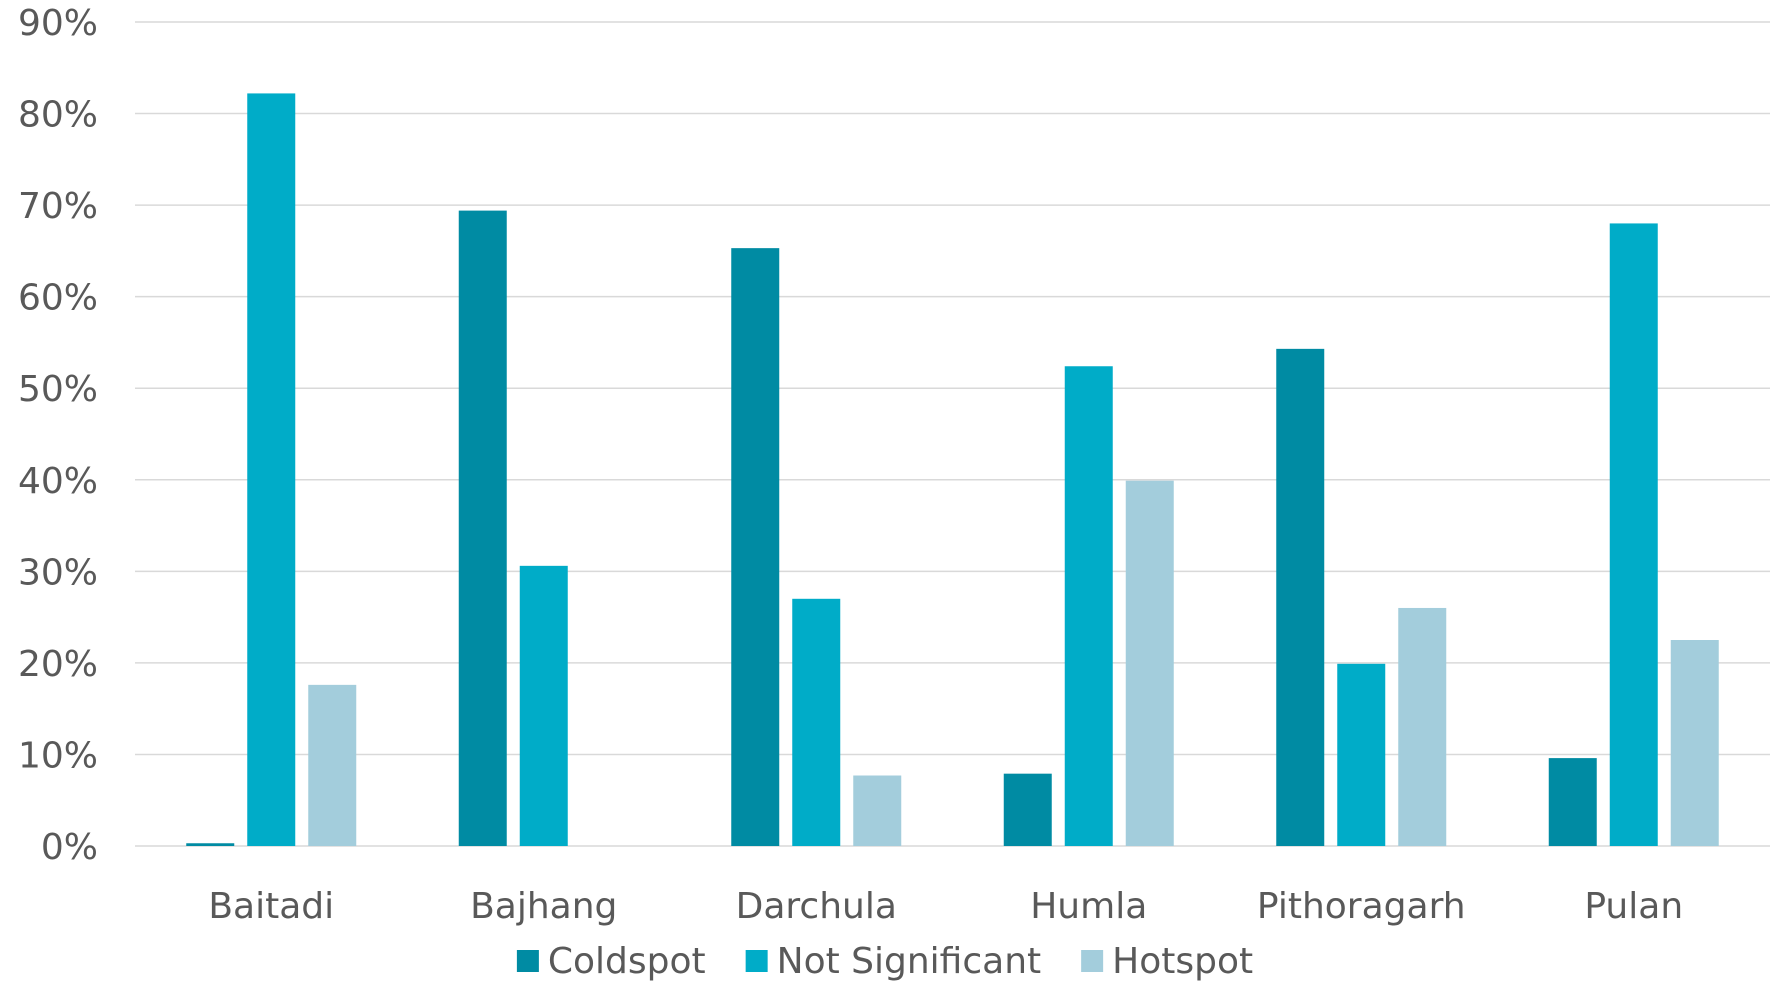 Image resolution: width=1770 pixels, height=996 pixels. What do you see at coordinates (58, 298) in the screenshot?
I see `y-tick-label: 60%` at bounding box center [58, 298].